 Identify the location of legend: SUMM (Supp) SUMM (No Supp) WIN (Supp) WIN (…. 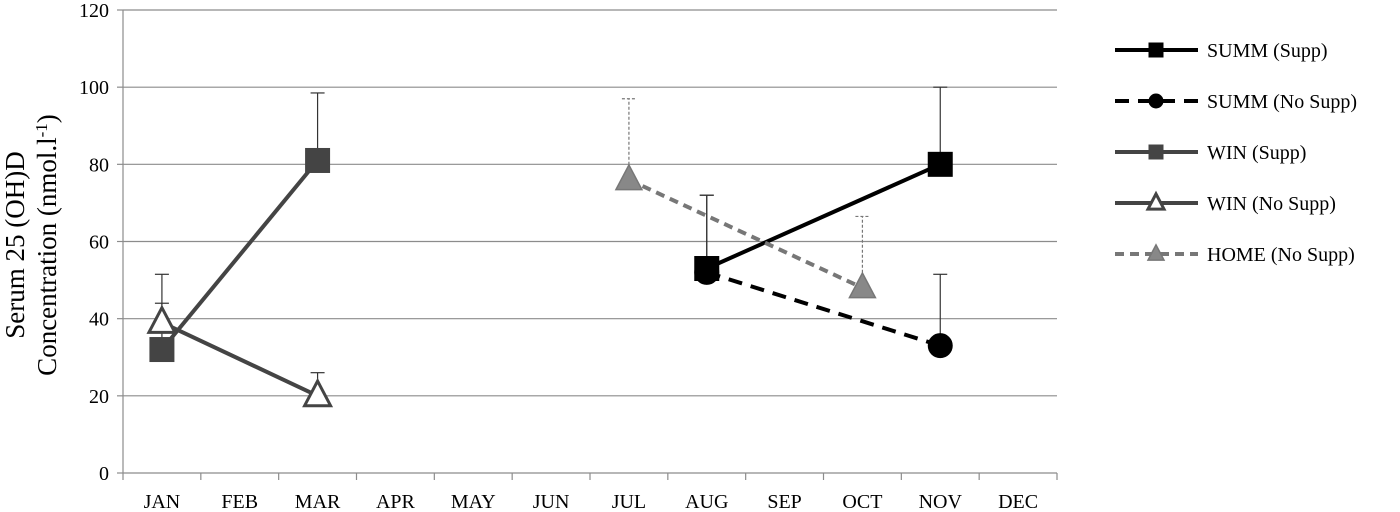
(1236, 153).